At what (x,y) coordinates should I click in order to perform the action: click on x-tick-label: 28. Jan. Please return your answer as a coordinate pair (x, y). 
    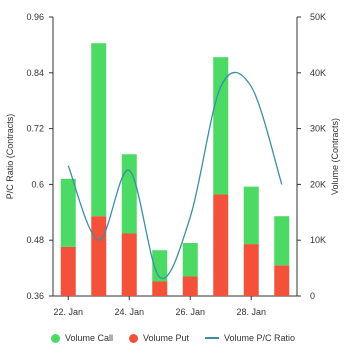
    Looking at the image, I should click on (251, 312).